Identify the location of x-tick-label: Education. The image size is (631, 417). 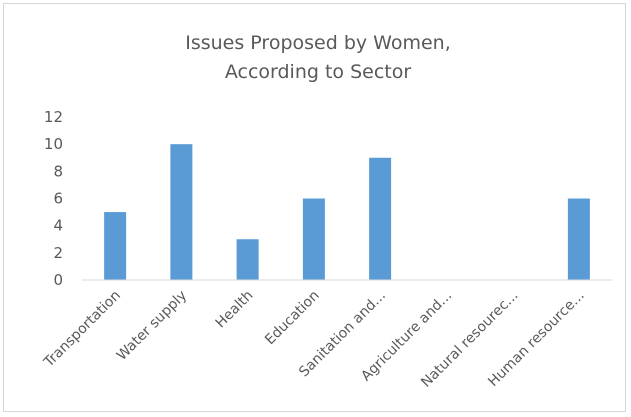
(292, 318).